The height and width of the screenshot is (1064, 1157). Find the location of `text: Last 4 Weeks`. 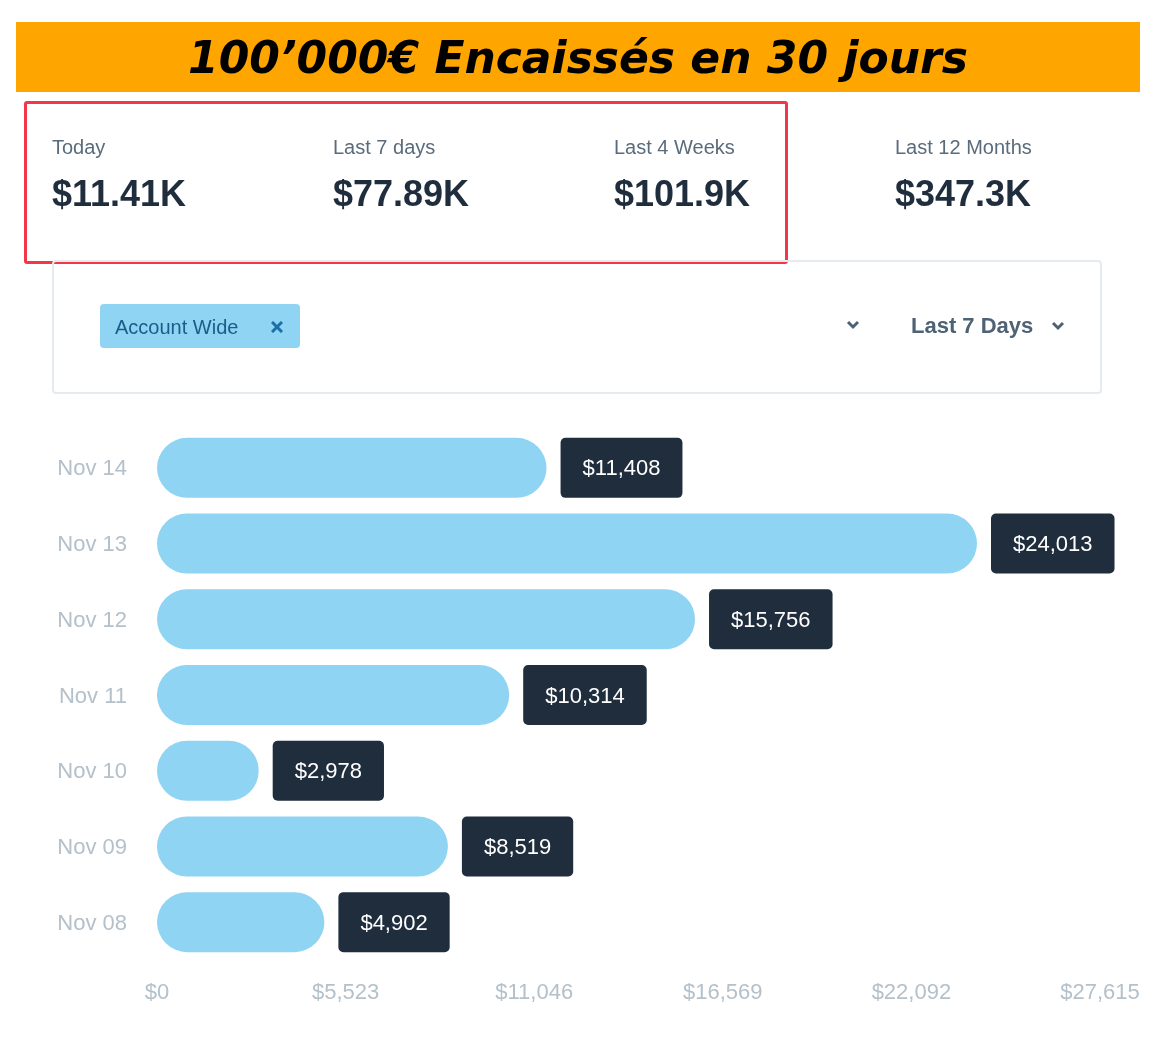

text: Last 4 Weeks is located at coordinates (674, 147).